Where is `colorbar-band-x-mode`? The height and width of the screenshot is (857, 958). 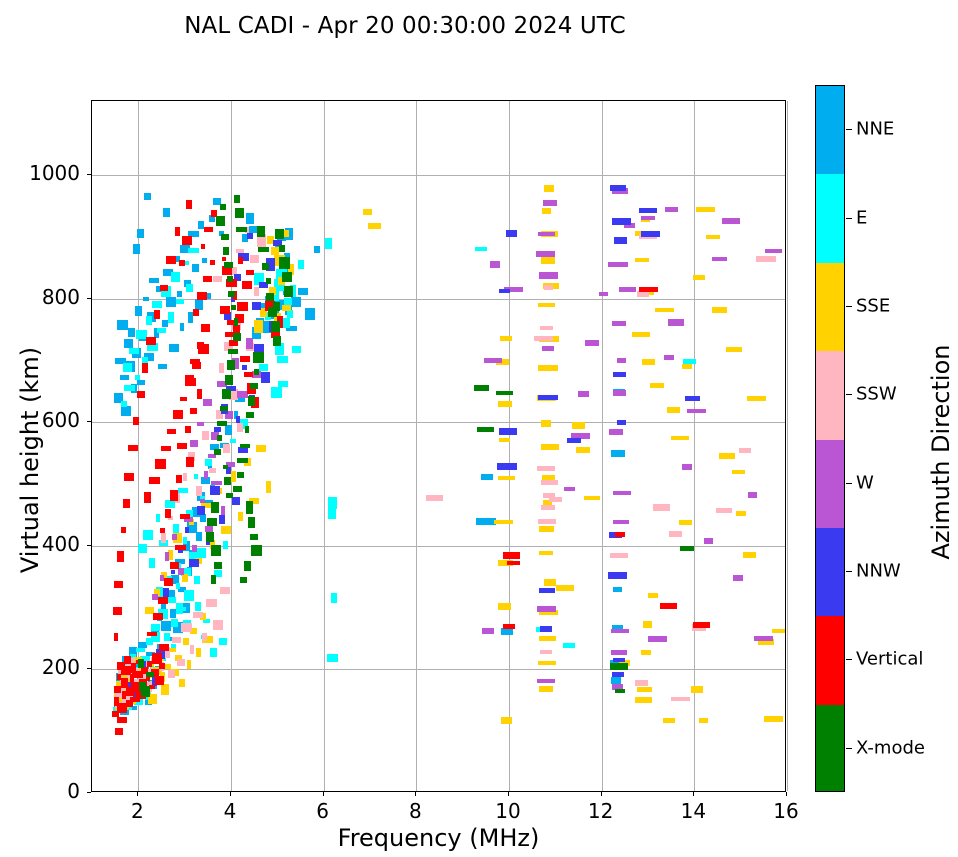
colorbar-band-x-mode is located at coordinates (830, 747).